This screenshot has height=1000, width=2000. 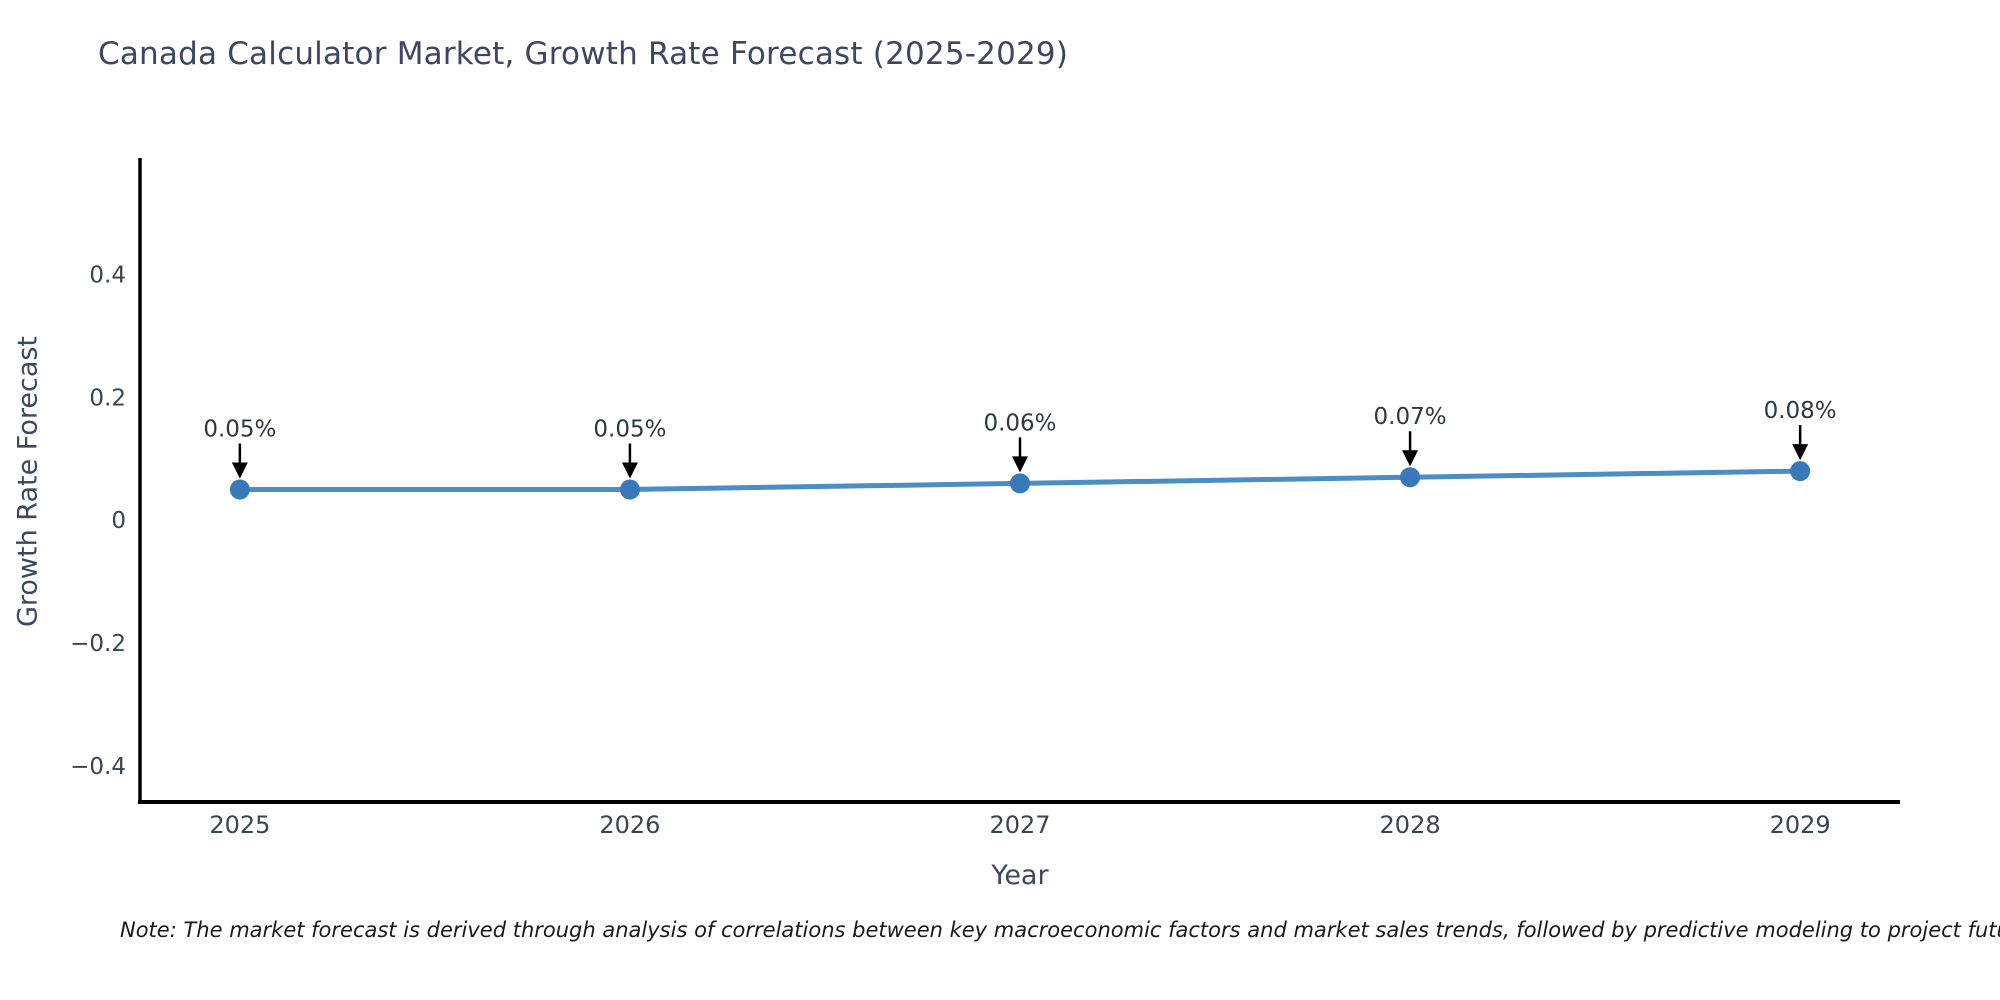 I want to click on x-tick-label: 2026, so click(x=629, y=825).